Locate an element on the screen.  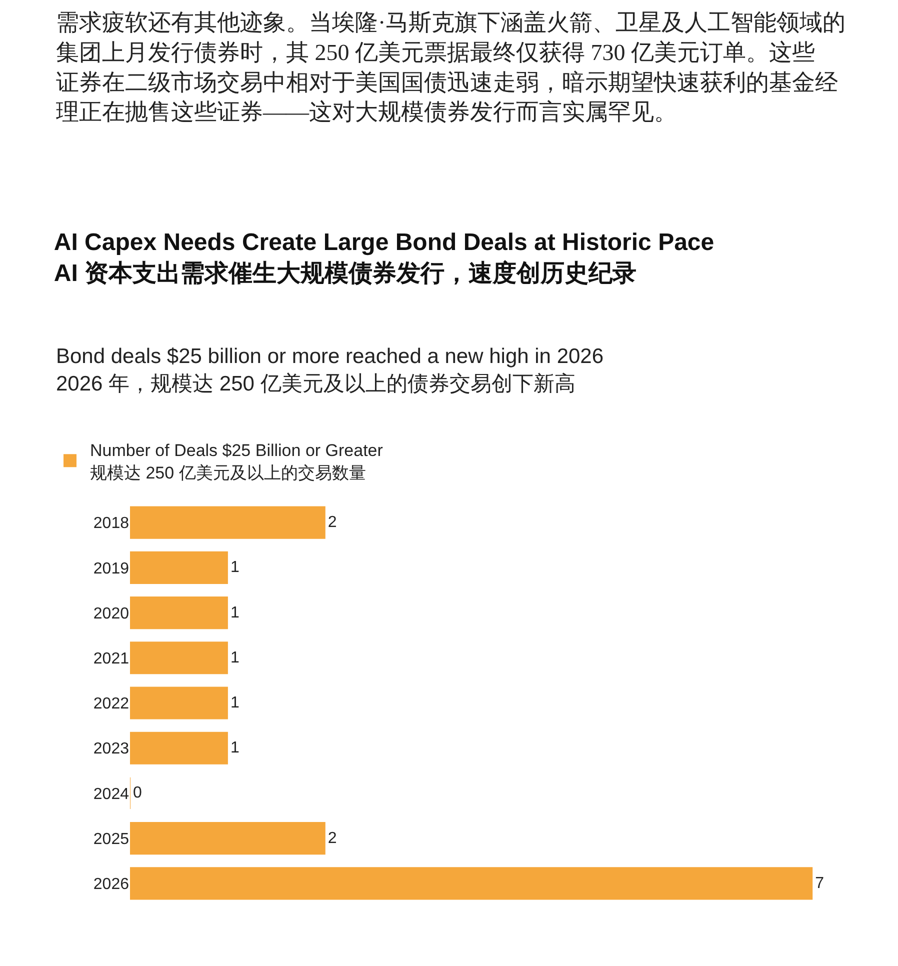
data-label: 7 is located at coordinates (819, 883).